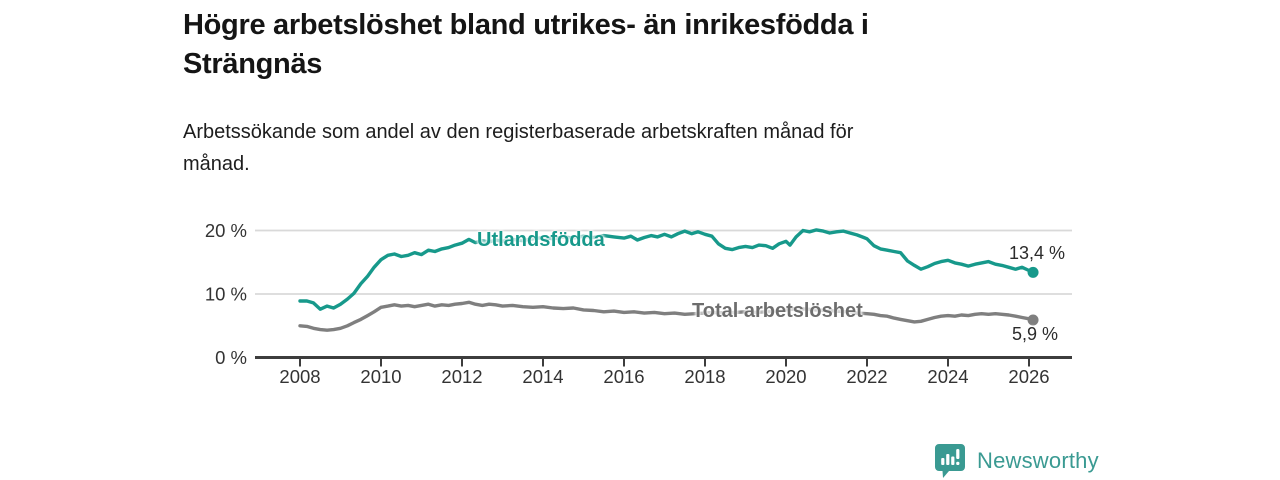 This screenshot has height=480, width=1280. Describe the element at coordinates (1033, 272) in the screenshot. I see `series-end-dot-utlandsfodda` at that location.